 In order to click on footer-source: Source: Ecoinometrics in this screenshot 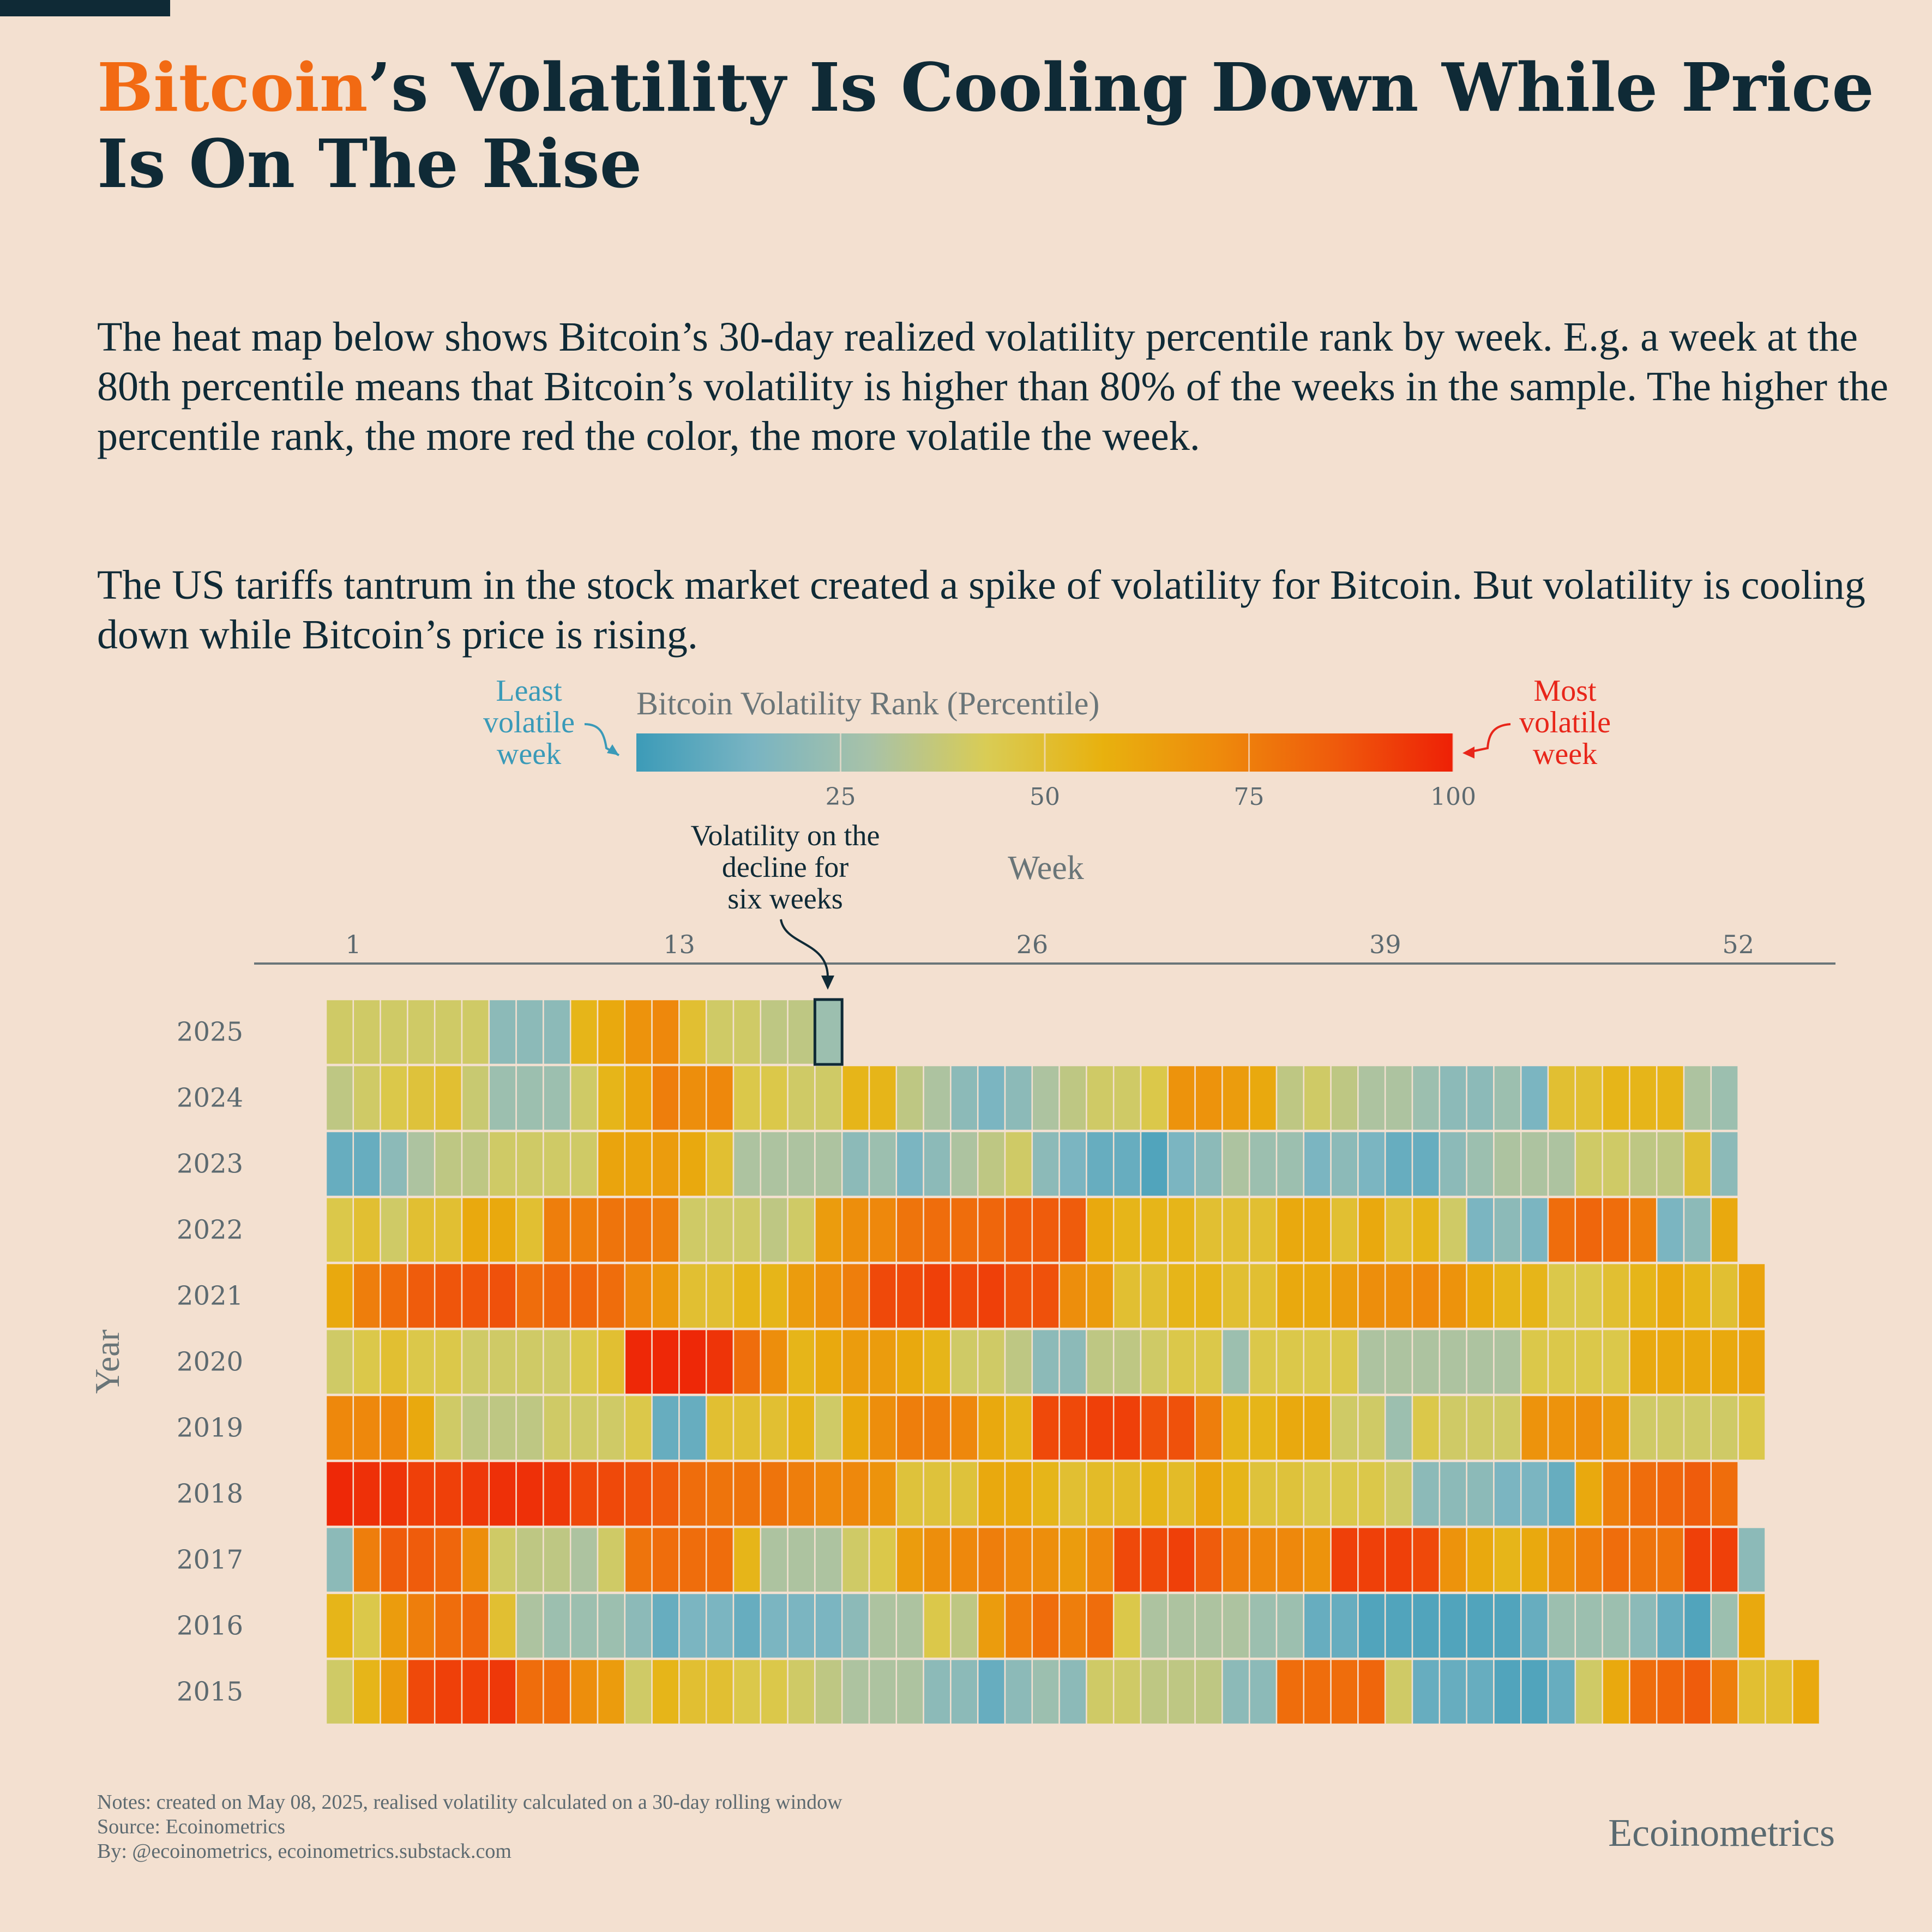, I will do `click(191, 1826)`.